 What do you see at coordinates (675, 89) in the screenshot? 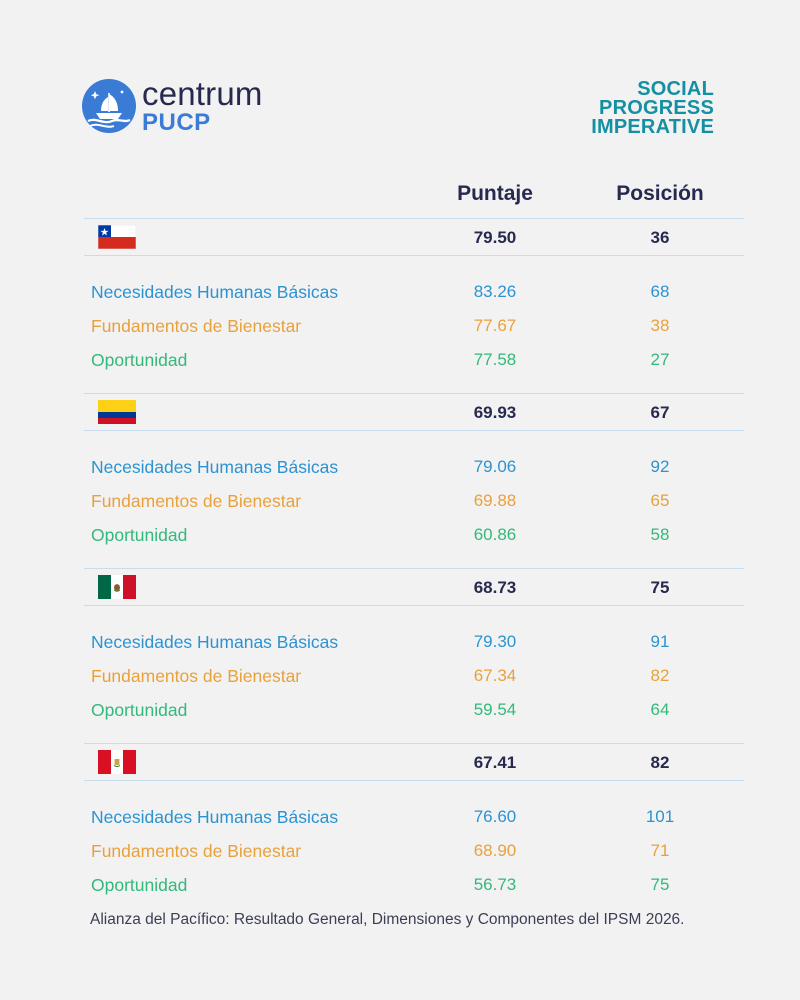
I see `spi-line: SOCIAL` at bounding box center [675, 89].